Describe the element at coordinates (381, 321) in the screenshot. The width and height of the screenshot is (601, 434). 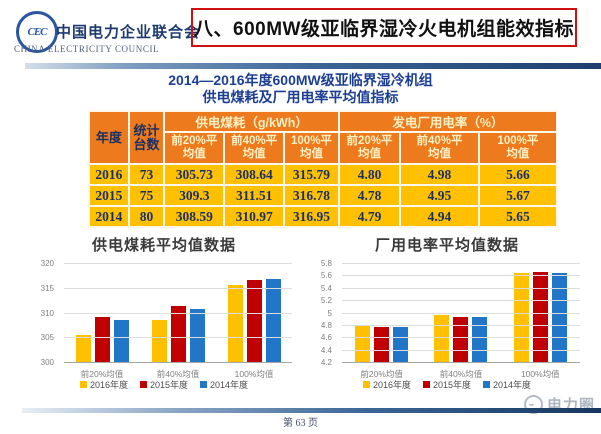
I see `bar-group: 前20%均值` at that location.